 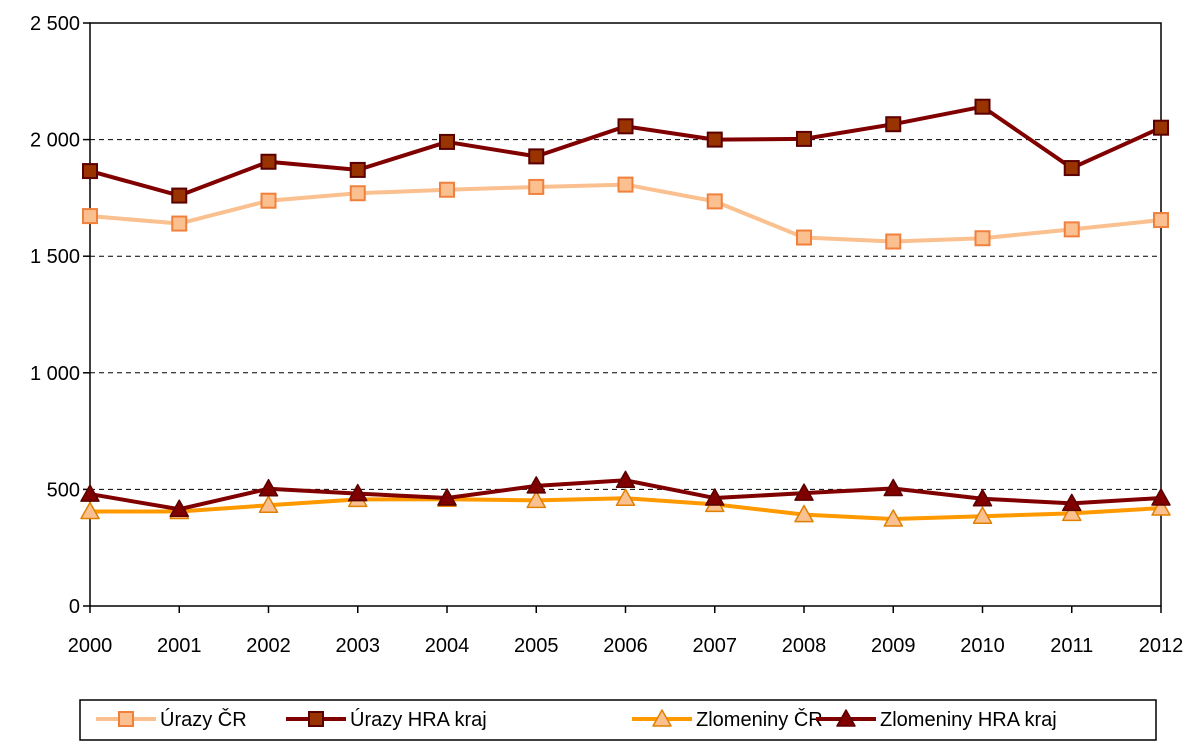 What do you see at coordinates (1071, 646) in the screenshot?
I see `x-tick-label: 2011` at bounding box center [1071, 646].